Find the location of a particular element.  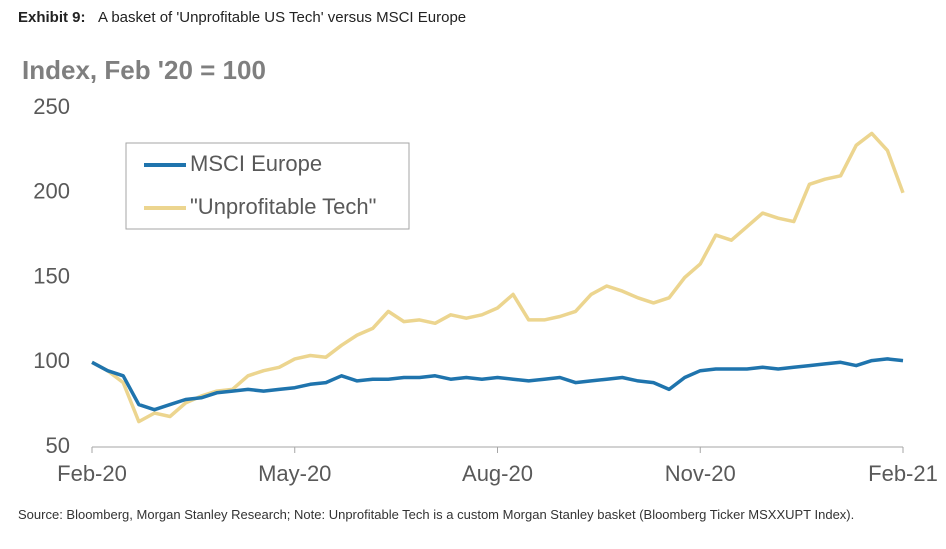

legend-label: MSCI Europe is located at coordinates (256, 163).